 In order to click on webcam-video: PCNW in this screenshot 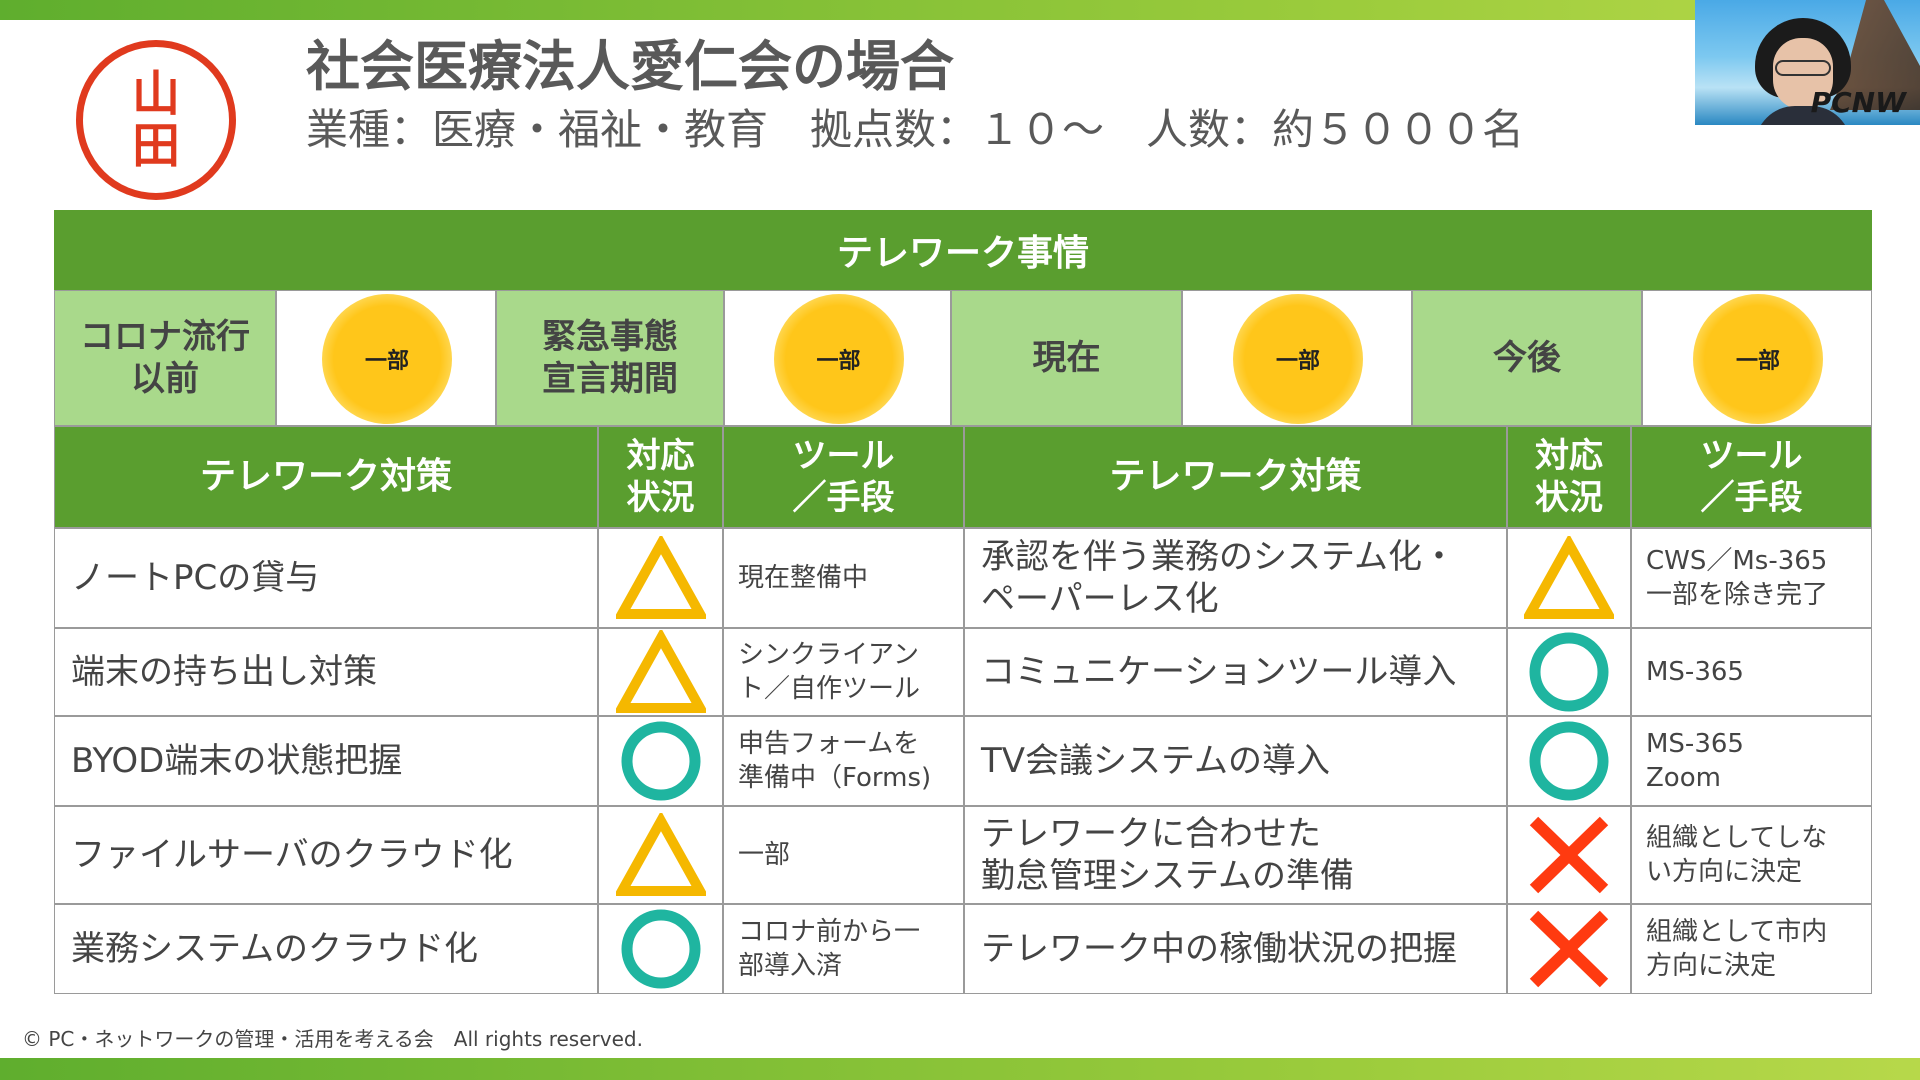, I will do `click(1807, 62)`.